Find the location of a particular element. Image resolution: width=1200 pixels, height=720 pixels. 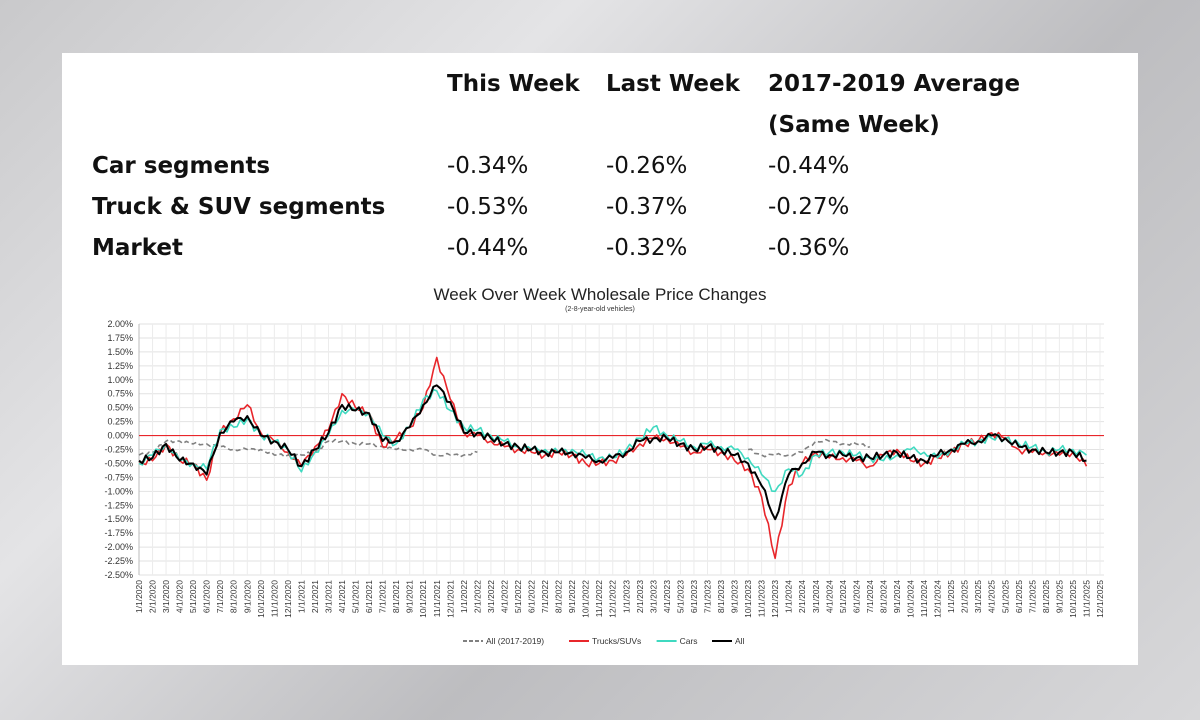

y-tick-label: -1.50% is located at coordinates (118, 519).